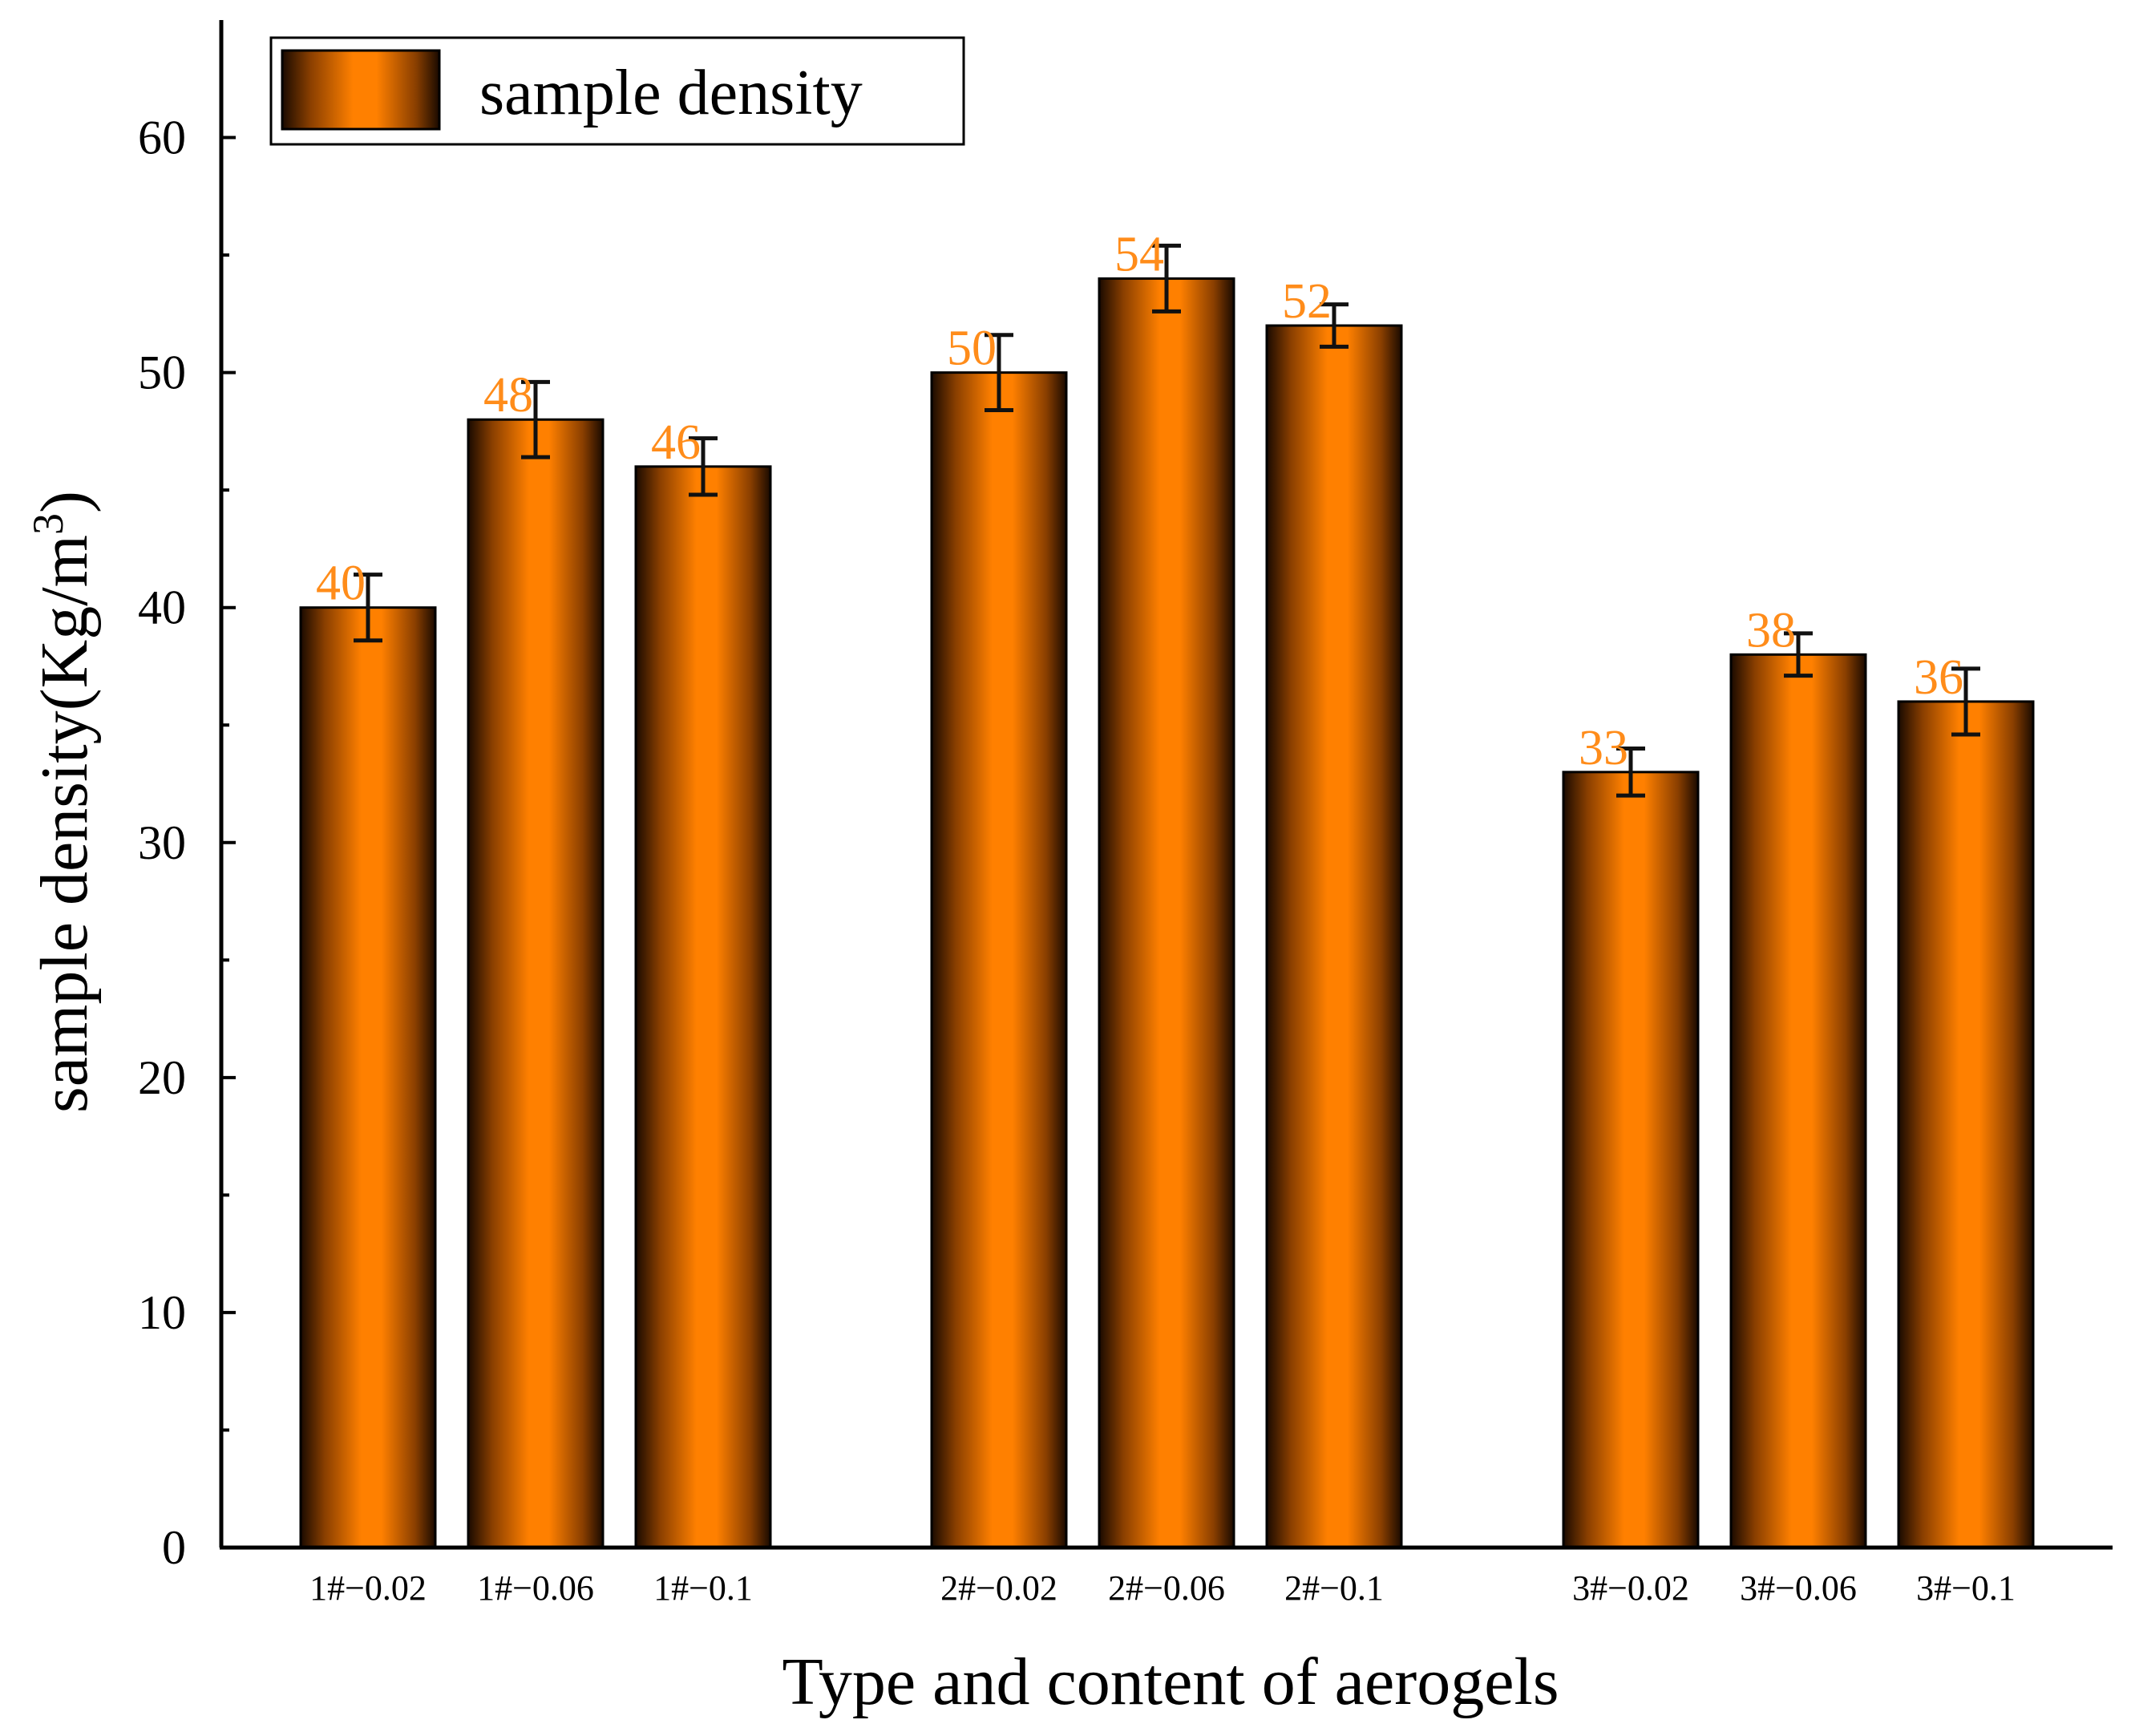  I want to click on y-tick-label-60: 60, so click(162, 137).